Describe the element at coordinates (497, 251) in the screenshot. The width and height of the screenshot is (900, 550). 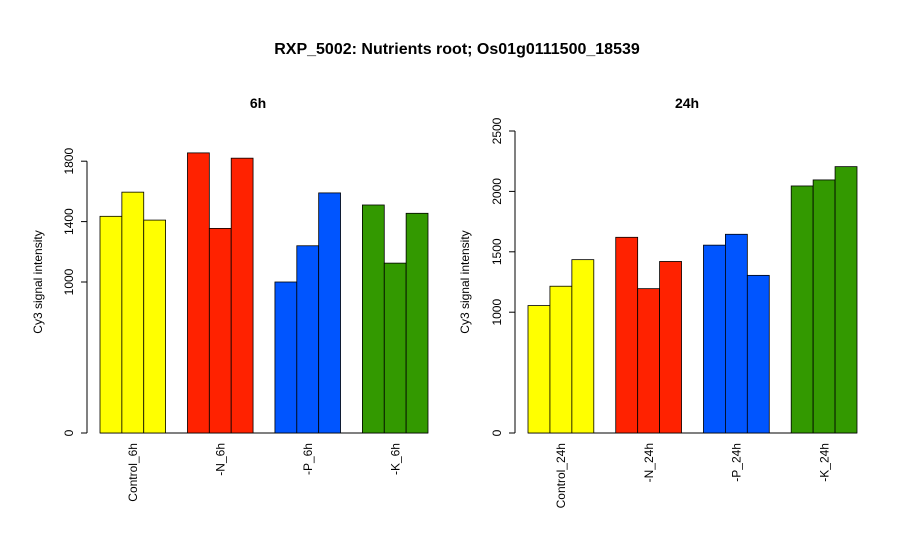
I see `y-tick-label: 1500` at that location.